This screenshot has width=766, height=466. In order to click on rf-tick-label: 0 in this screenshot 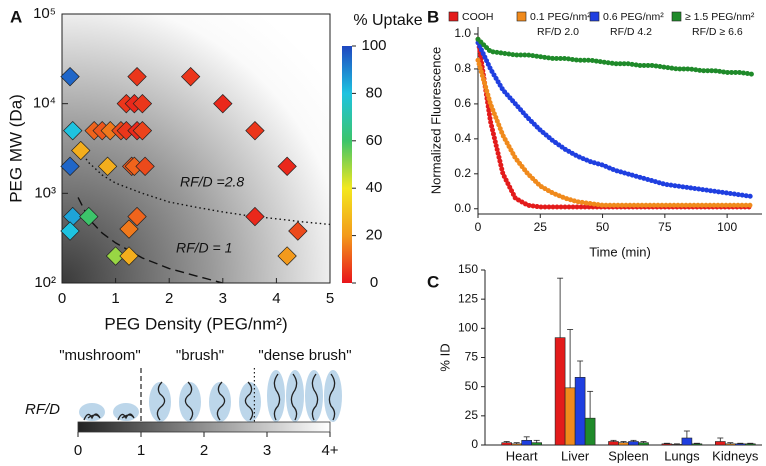, I will do `click(78, 450)`.